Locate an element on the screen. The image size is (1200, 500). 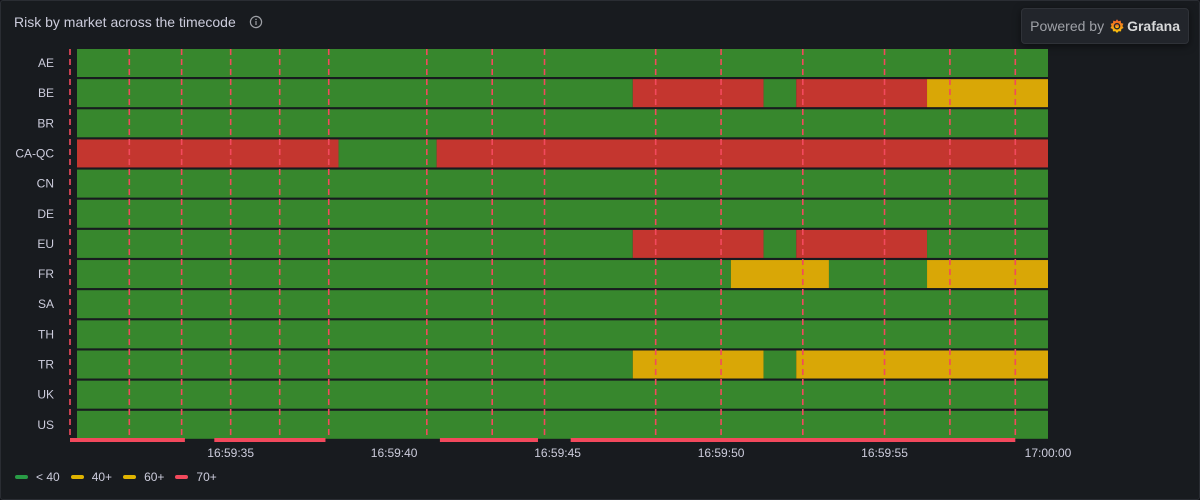
row-label: CN is located at coordinates (45, 184).